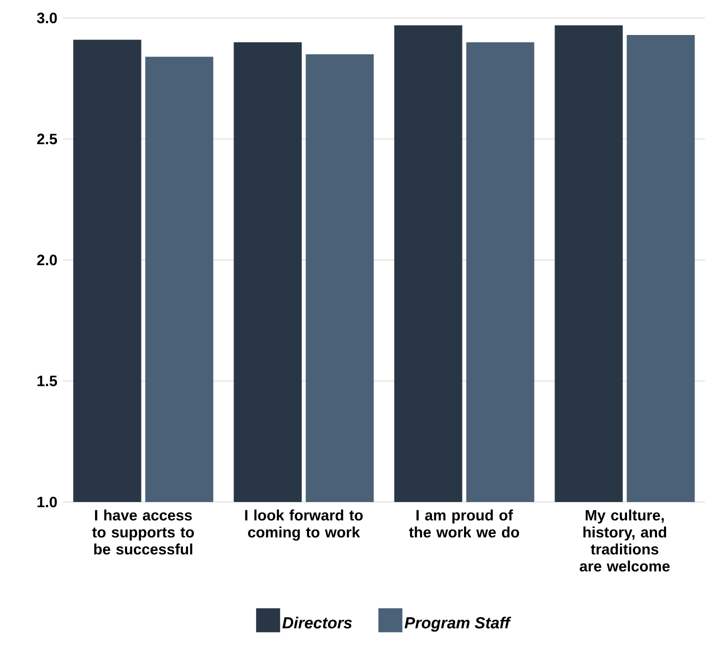 The height and width of the screenshot is (654, 707). What do you see at coordinates (143, 532) in the screenshot?
I see `x-tick-label: I have access to supports to be successful` at bounding box center [143, 532].